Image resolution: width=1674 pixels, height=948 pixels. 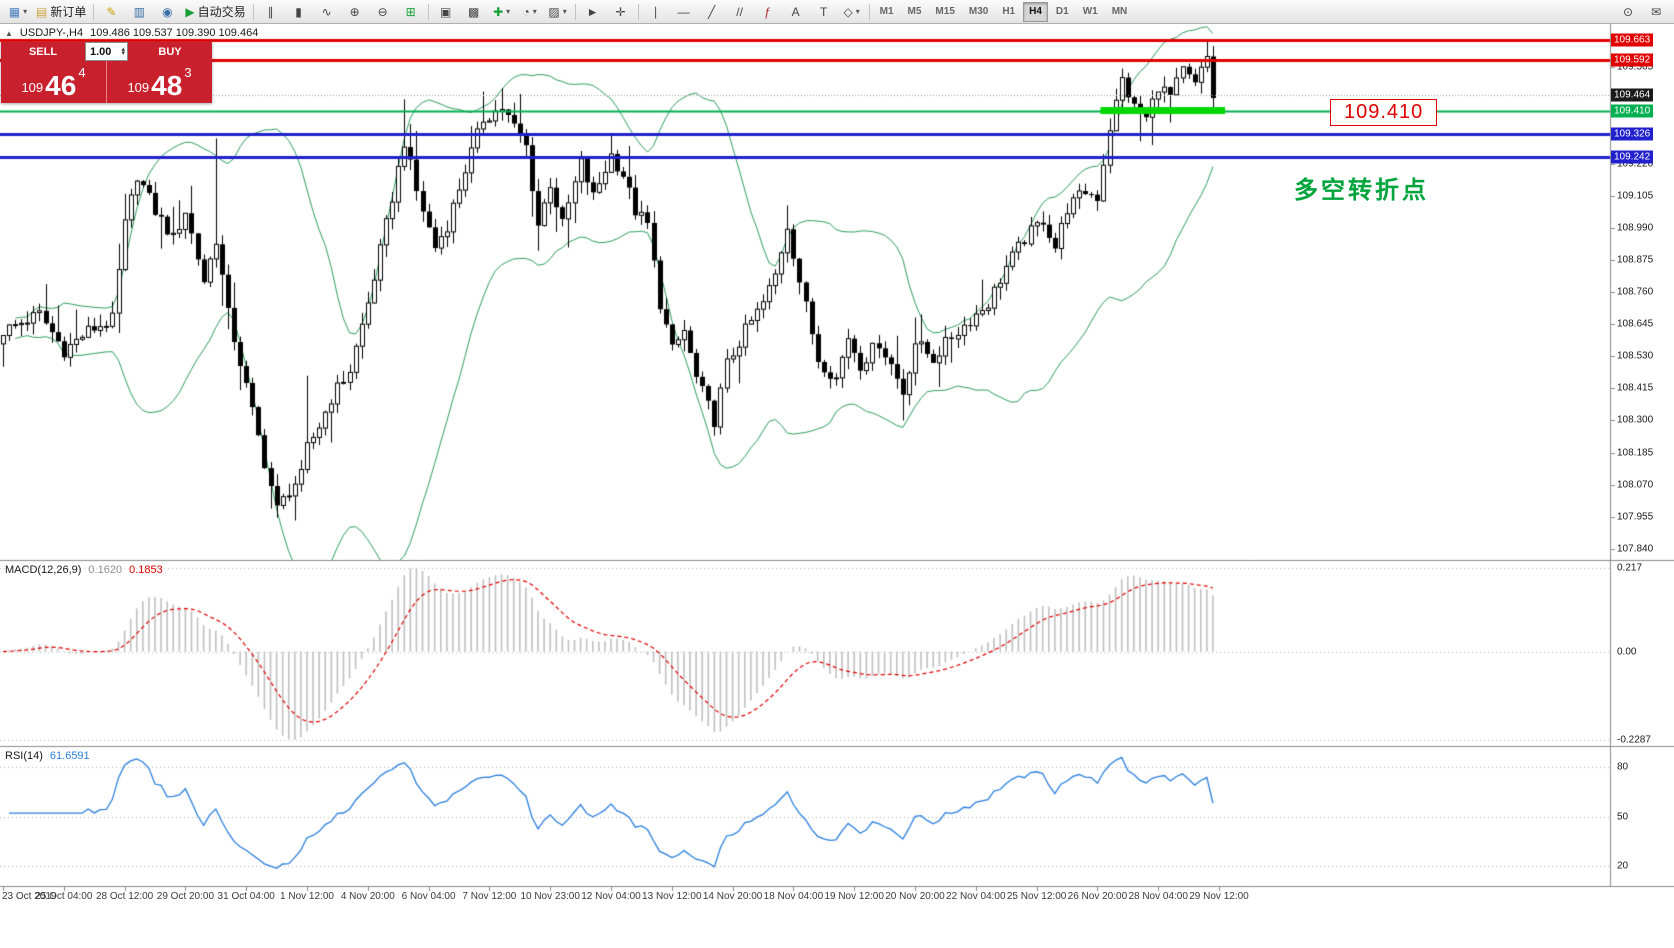 I want to click on market-watch-button: ▥, so click(x=139, y=12).